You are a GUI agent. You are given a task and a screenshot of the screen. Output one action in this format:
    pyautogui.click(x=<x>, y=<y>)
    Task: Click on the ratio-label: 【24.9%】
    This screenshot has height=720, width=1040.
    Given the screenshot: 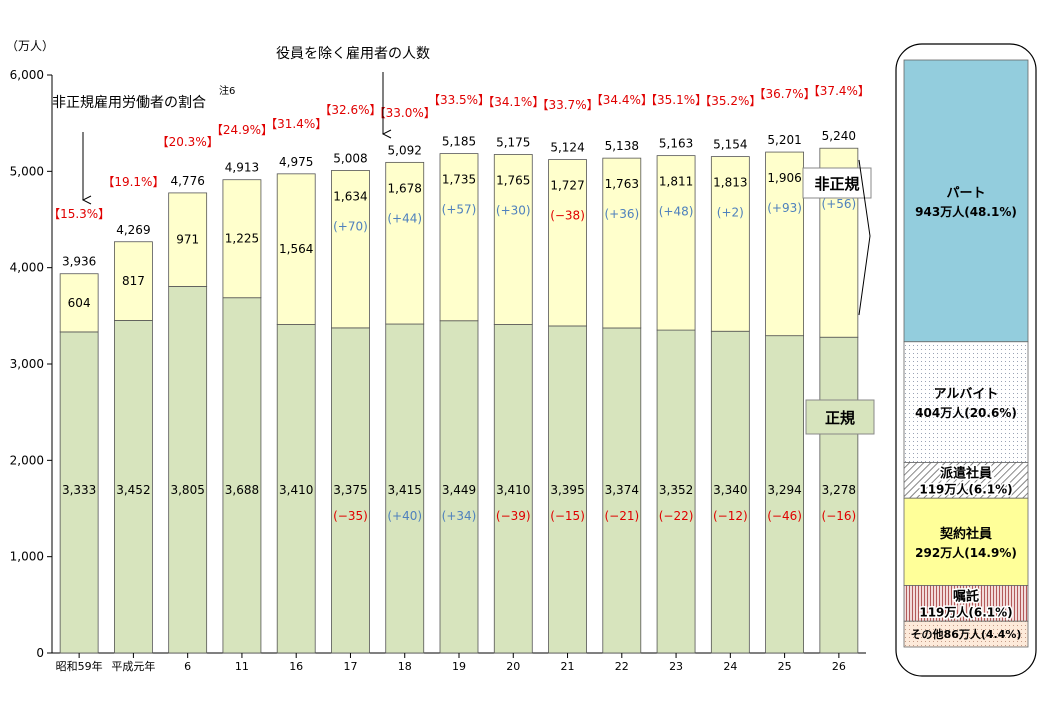 What is the action you would take?
    pyautogui.click(x=242, y=130)
    